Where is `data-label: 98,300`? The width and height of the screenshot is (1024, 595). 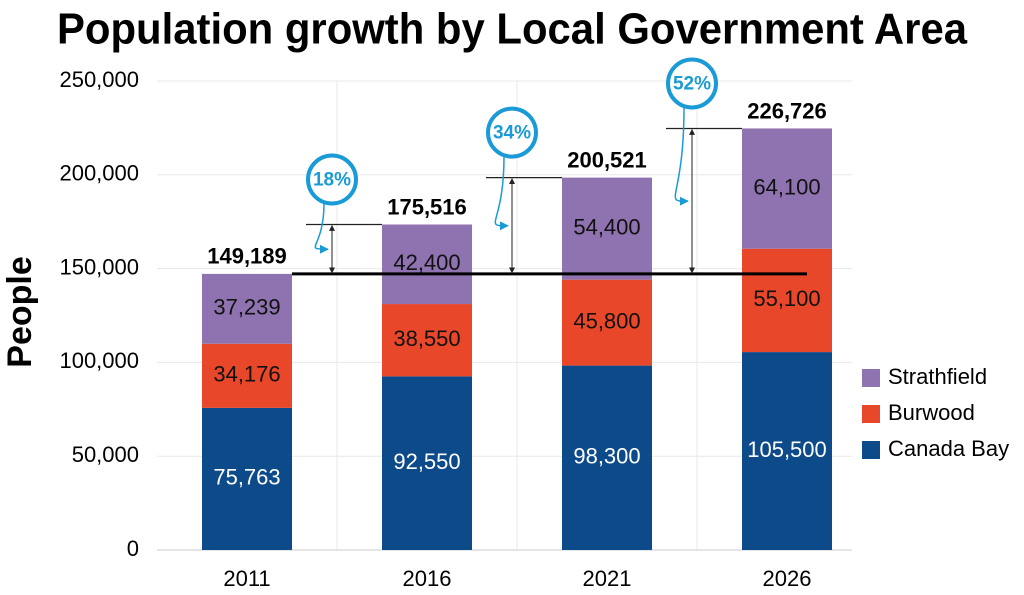
data-label: 98,300 is located at coordinates (606, 456).